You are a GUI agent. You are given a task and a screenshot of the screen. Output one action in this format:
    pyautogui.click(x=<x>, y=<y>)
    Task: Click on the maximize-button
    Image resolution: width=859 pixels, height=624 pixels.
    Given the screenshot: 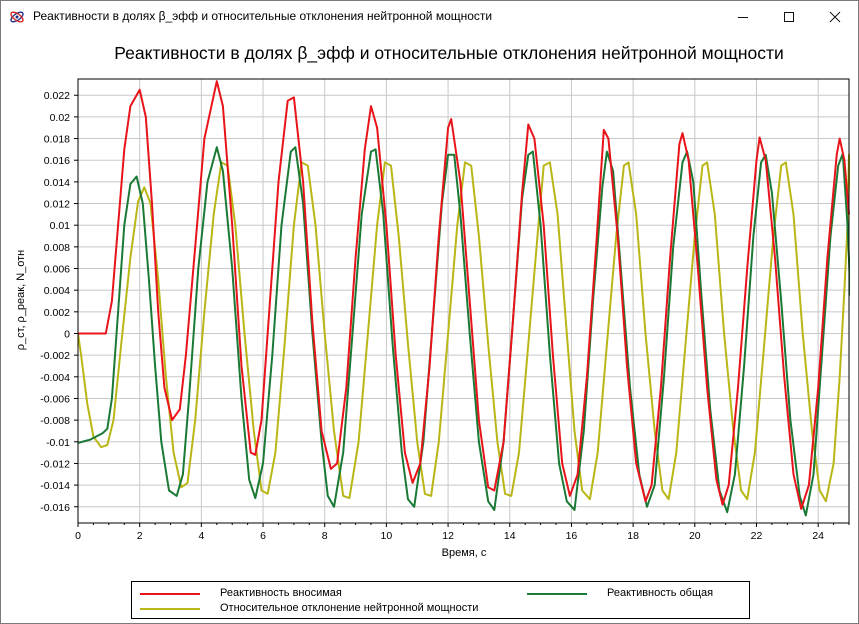 What is the action you would take?
    pyautogui.click(x=789, y=16)
    